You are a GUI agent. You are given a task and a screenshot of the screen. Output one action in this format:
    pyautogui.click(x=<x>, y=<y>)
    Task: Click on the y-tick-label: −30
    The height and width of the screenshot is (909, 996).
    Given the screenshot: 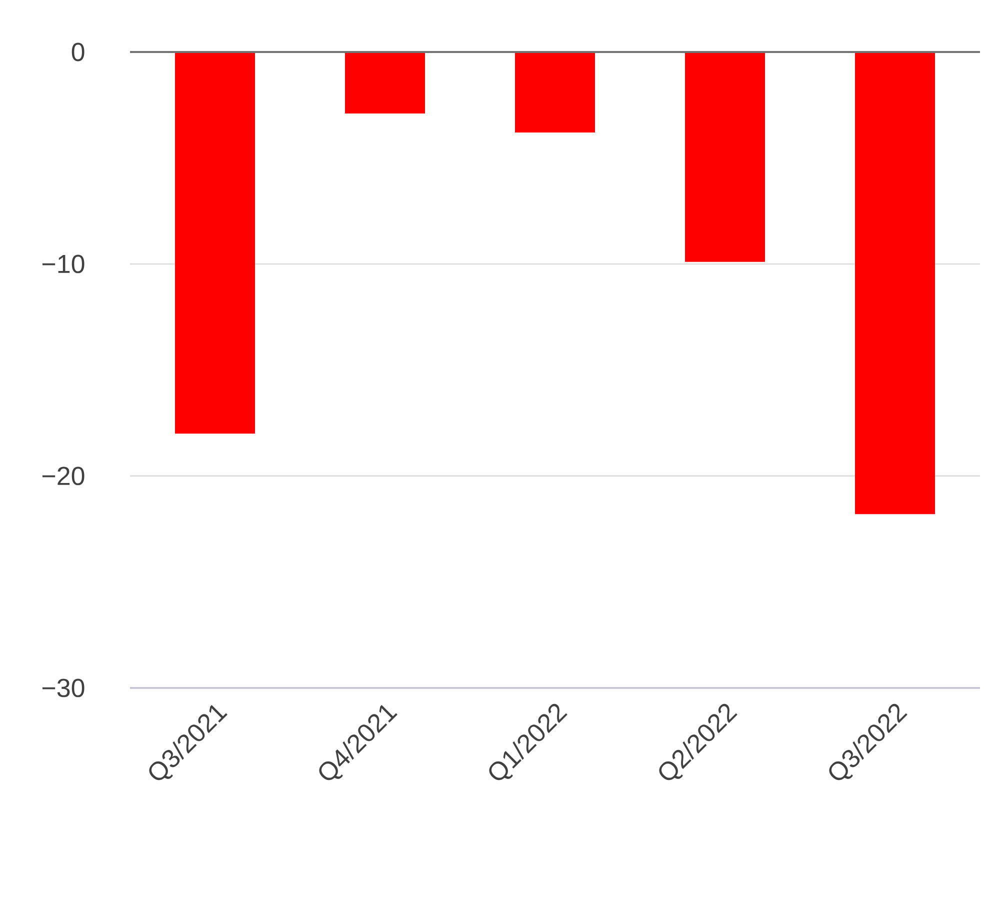 What is the action you would take?
    pyautogui.click(x=63, y=688)
    